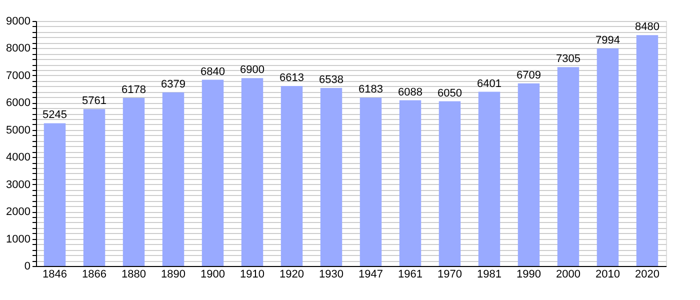 The image size is (700, 300). I want to click on y-tick-label: 8000, so click(18, 48).